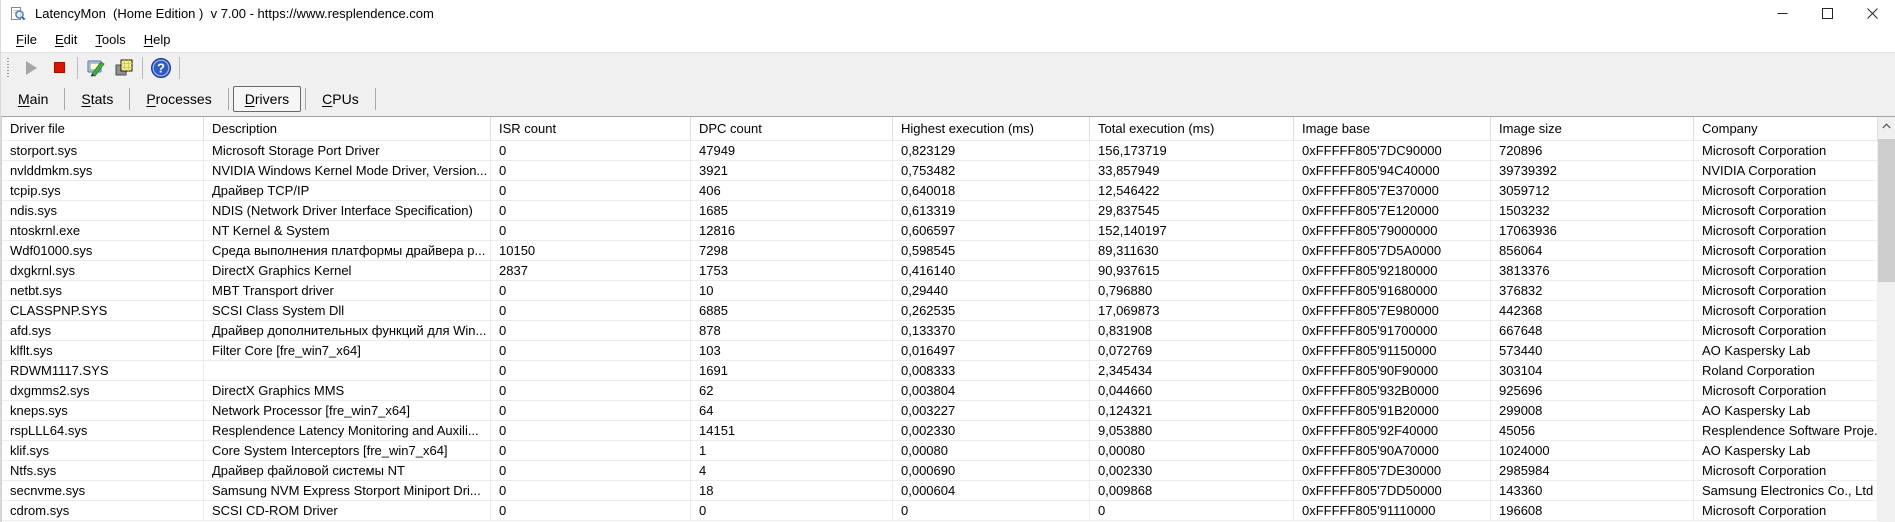 The image size is (1895, 522). I want to click on menu-file: File, so click(26, 39).